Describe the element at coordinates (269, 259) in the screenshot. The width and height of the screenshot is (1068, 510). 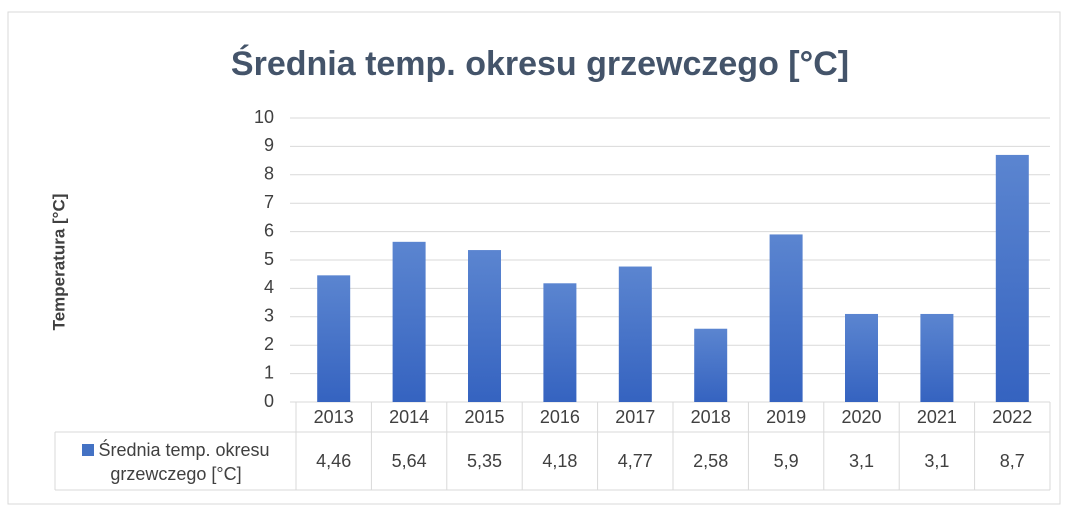
I see `y-tick-label: 5` at that location.